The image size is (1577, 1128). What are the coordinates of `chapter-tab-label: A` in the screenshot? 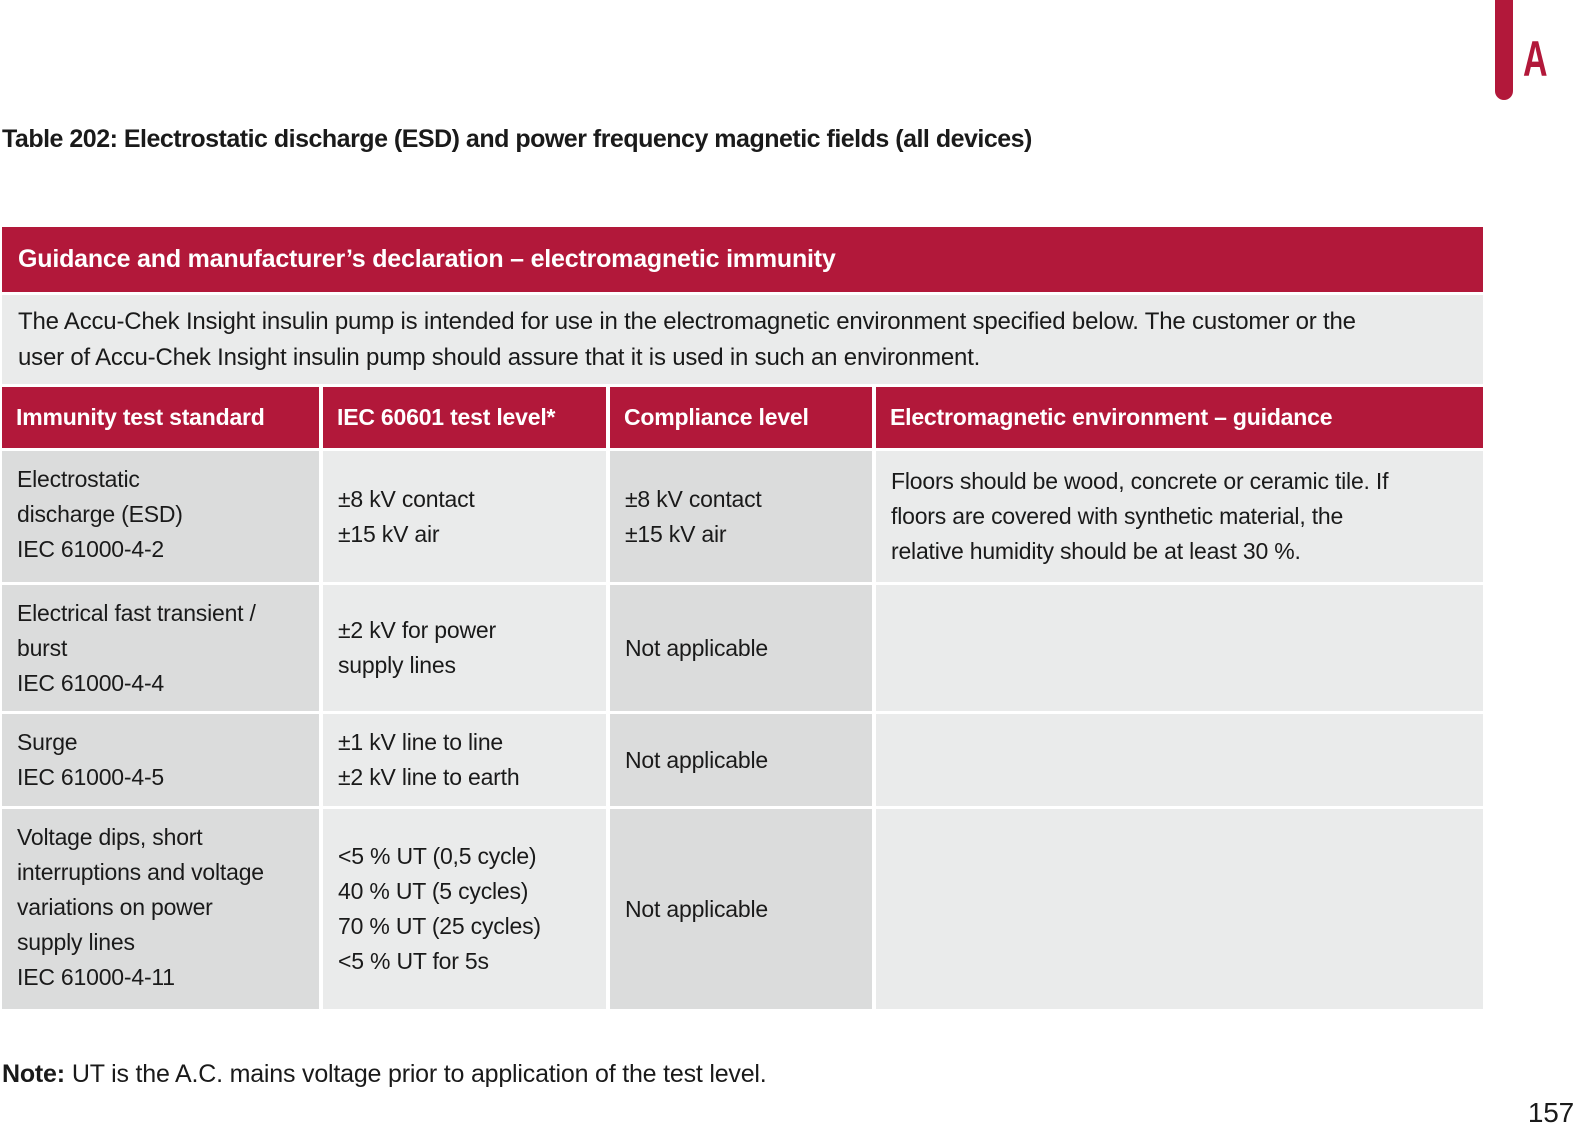 It's located at (1535, 59).